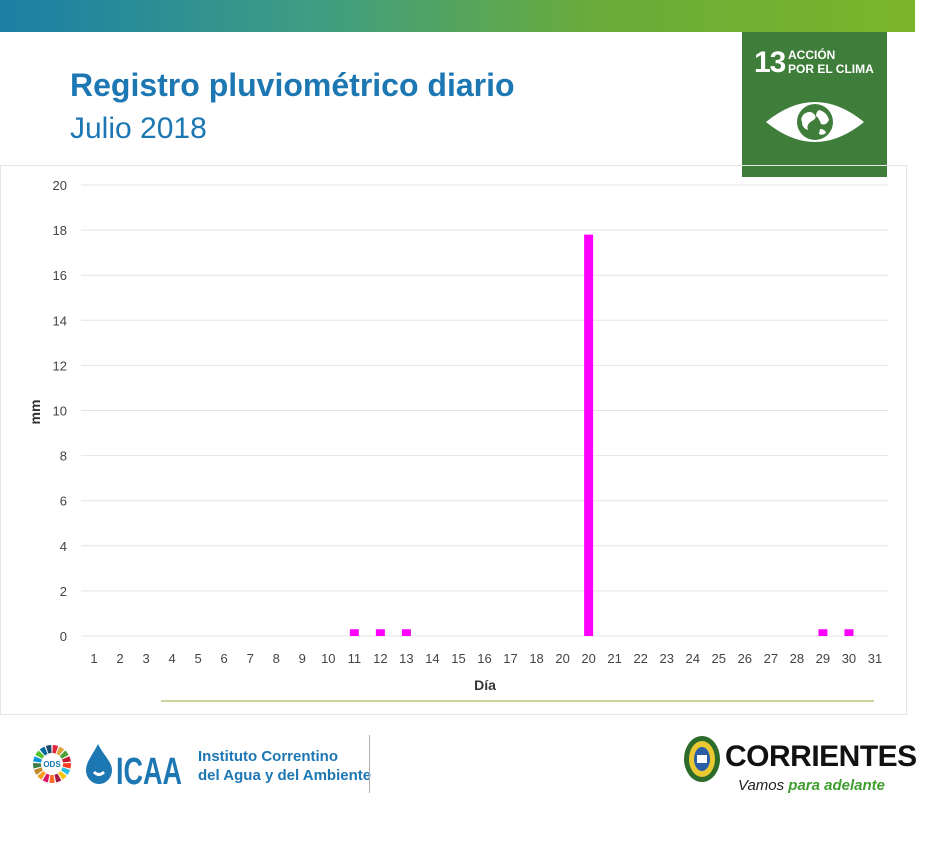 This screenshot has height=846, width=937. Describe the element at coordinates (640, 658) in the screenshot. I see `x-tick-label: 22` at that location.